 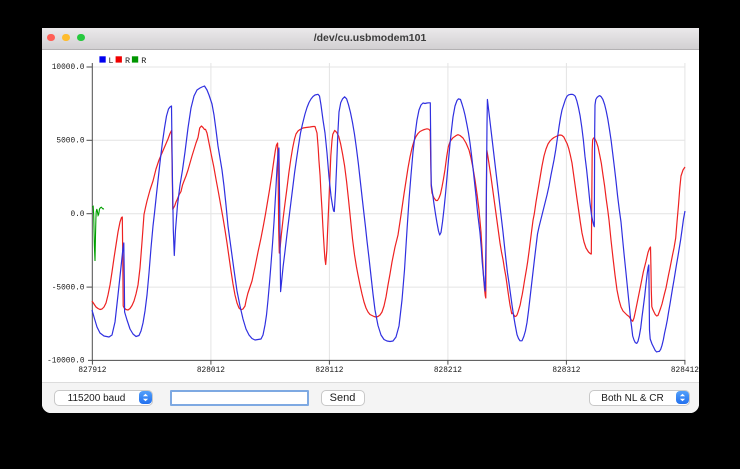 I want to click on svg-text: 10000.0, so click(x=68, y=68).